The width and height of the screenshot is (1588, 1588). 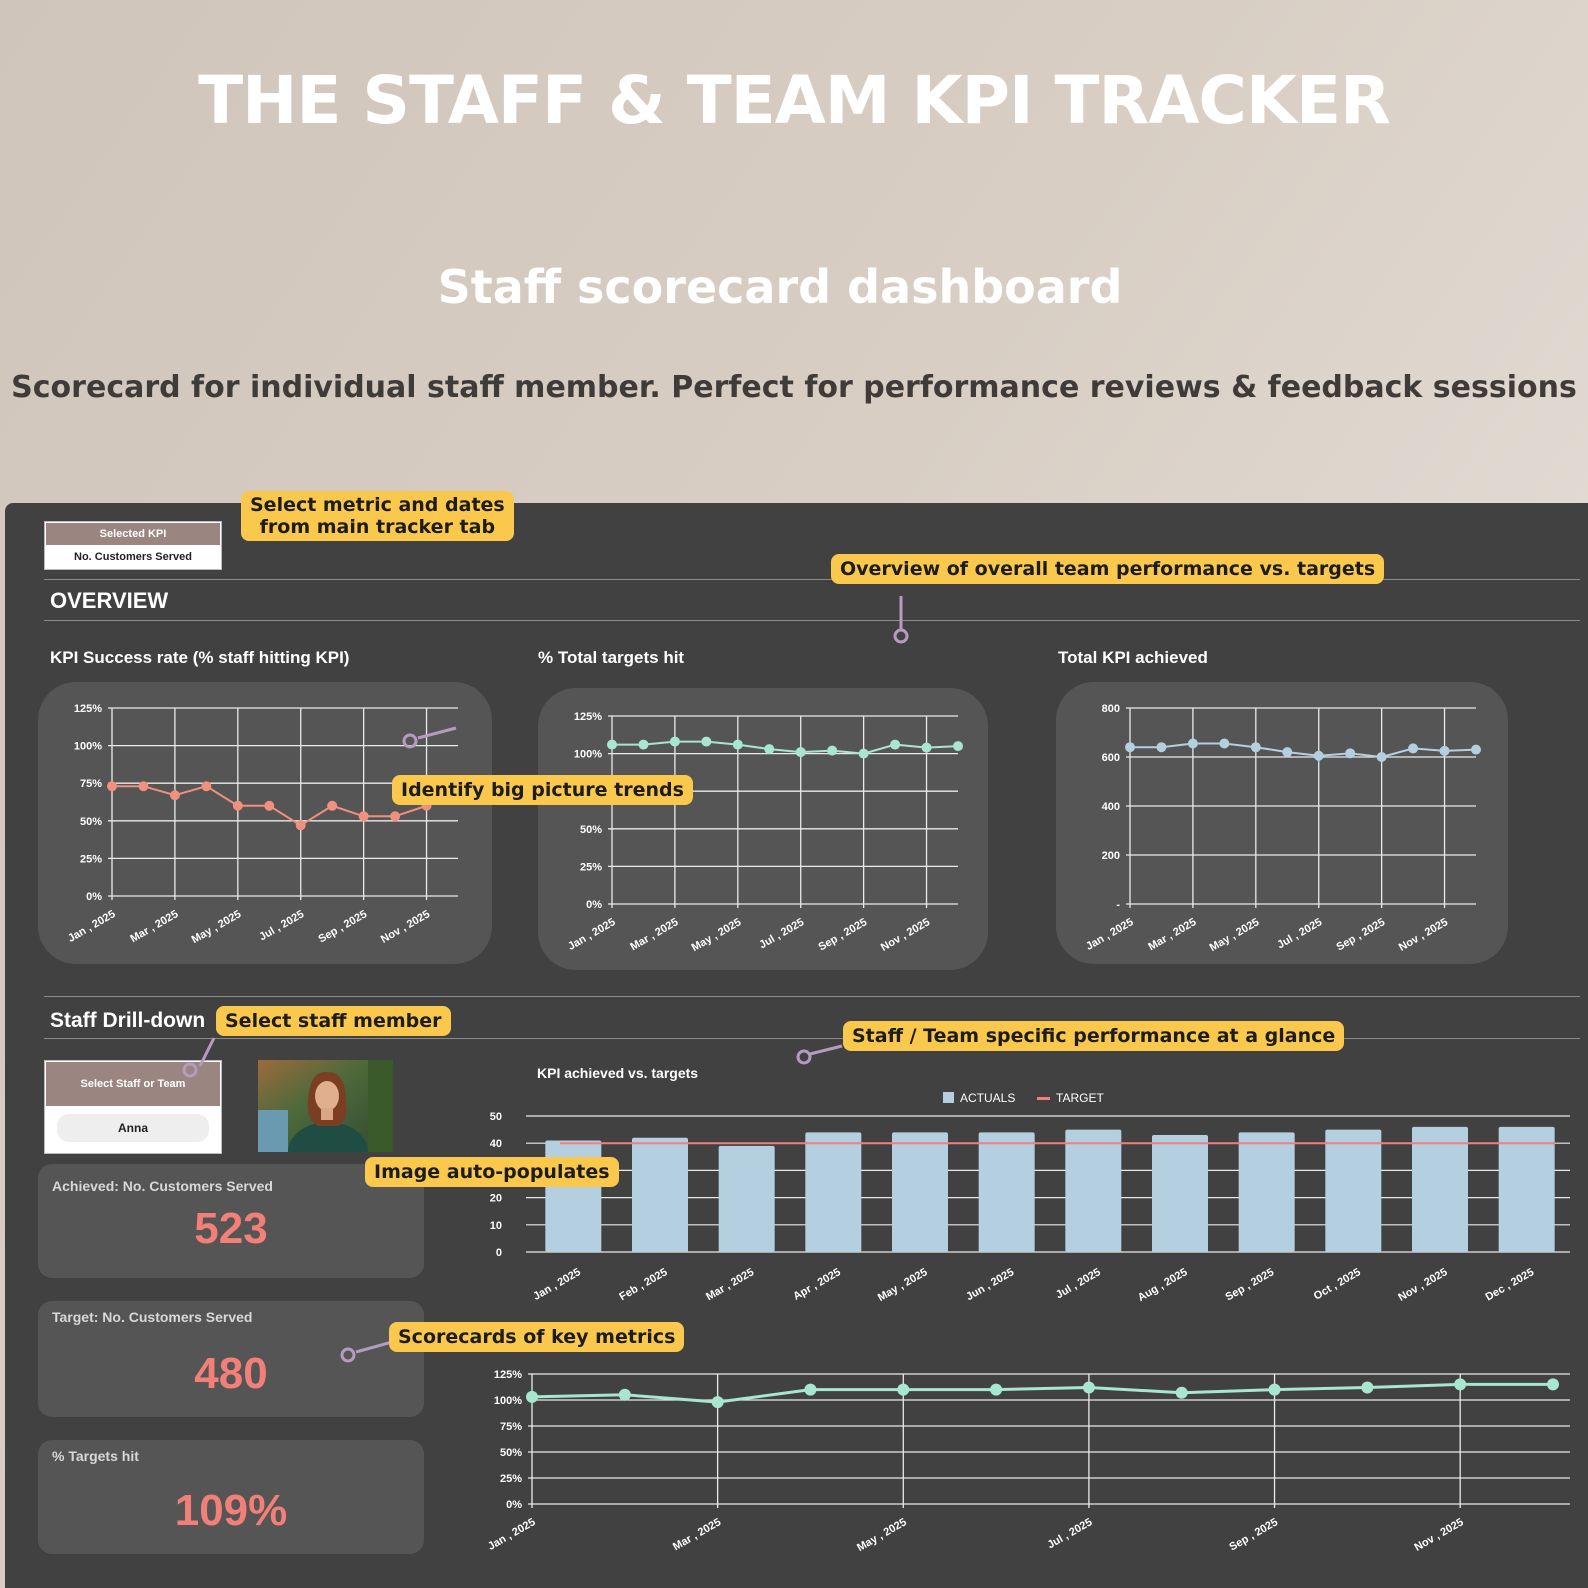 I want to click on callout-trends: Identify big picture trends, so click(x=542, y=790).